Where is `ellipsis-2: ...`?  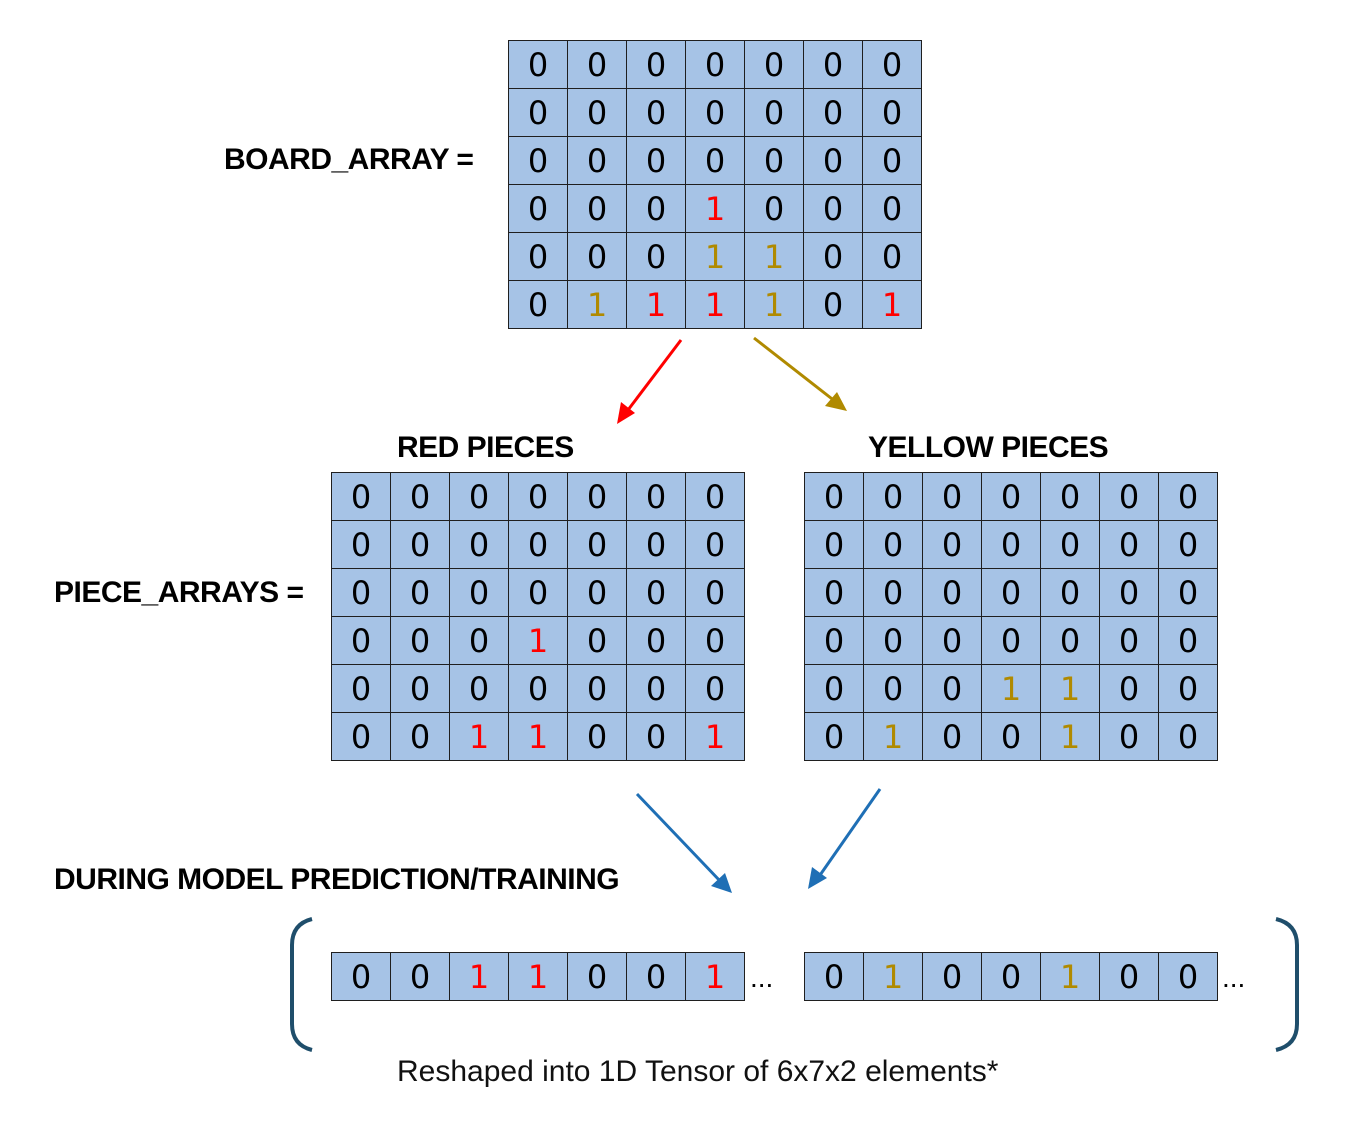 ellipsis-2: ... is located at coordinates (1234, 977).